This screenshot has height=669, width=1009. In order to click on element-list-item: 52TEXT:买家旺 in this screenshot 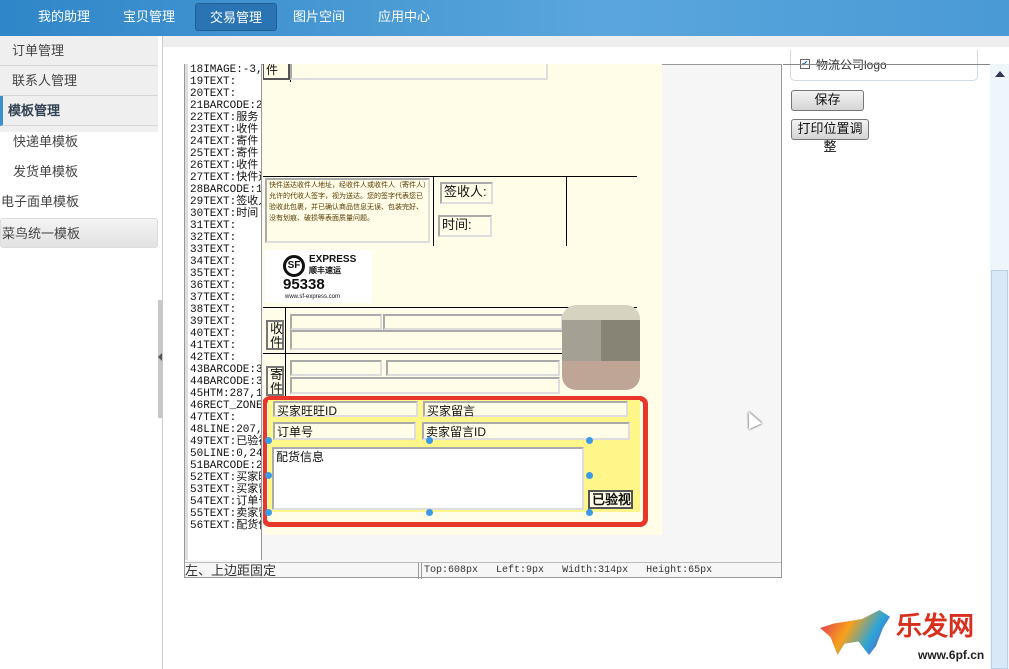, I will do `click(226, 478)`.